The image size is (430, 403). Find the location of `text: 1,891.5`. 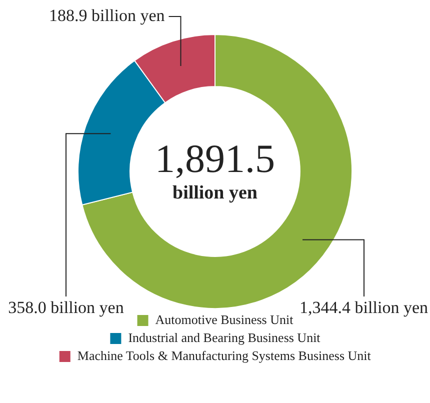

text: 1,891.5 is located at coordinates (215, 158).